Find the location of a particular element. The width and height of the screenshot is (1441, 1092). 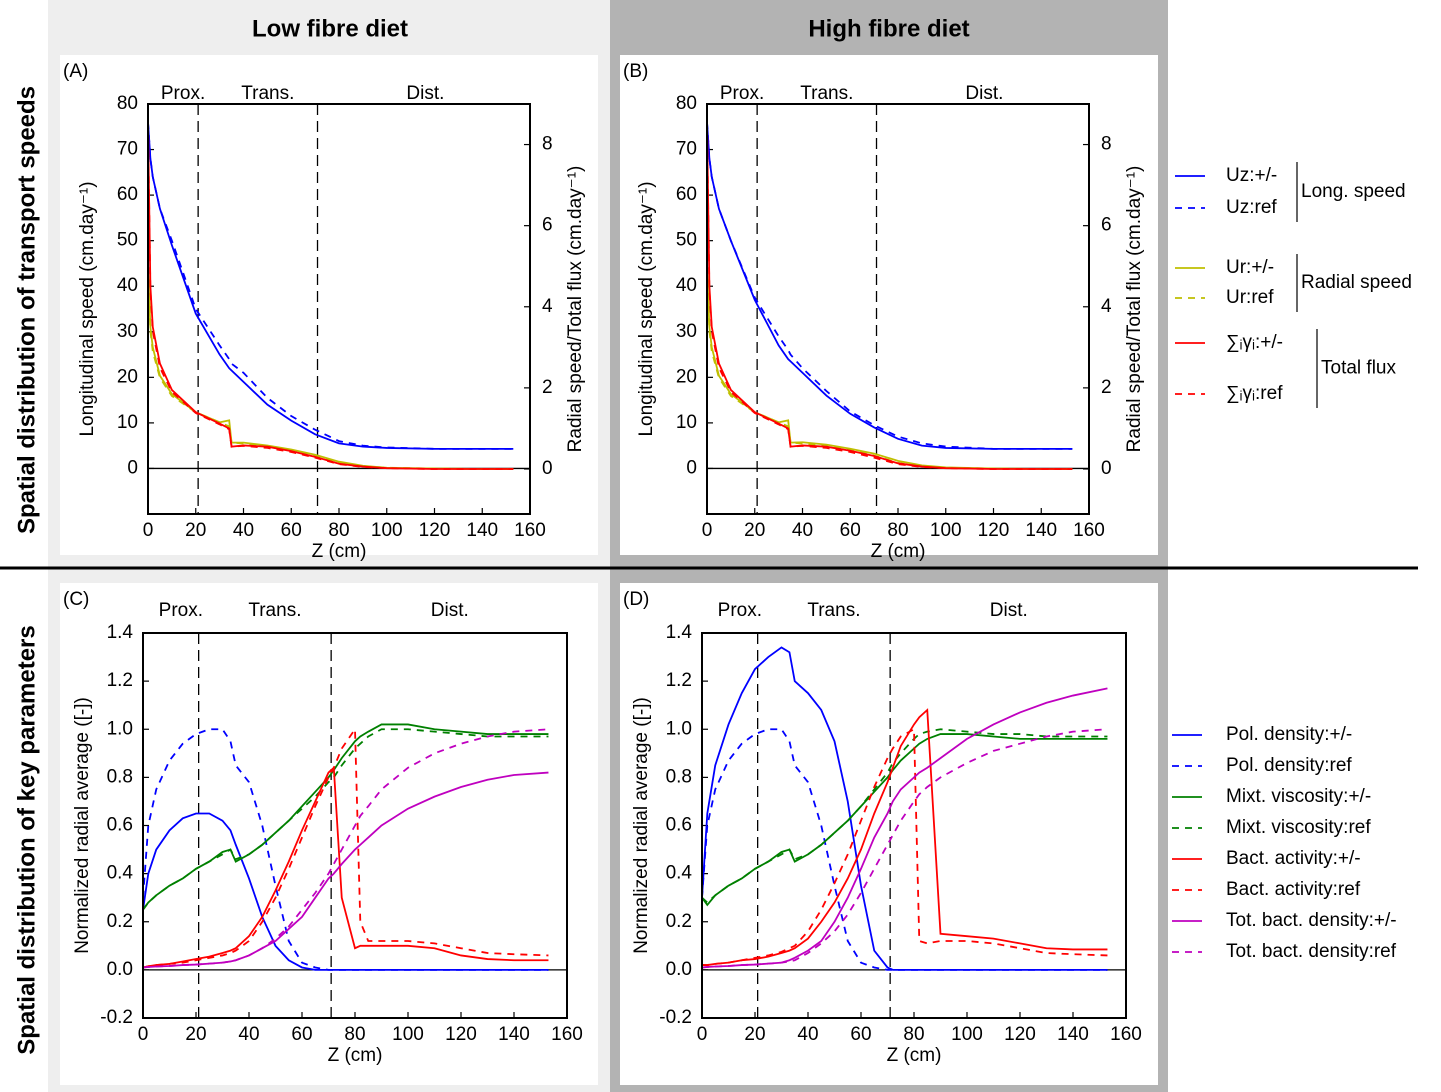

y-tick-label: 80 is located at coordinates (686, 103).